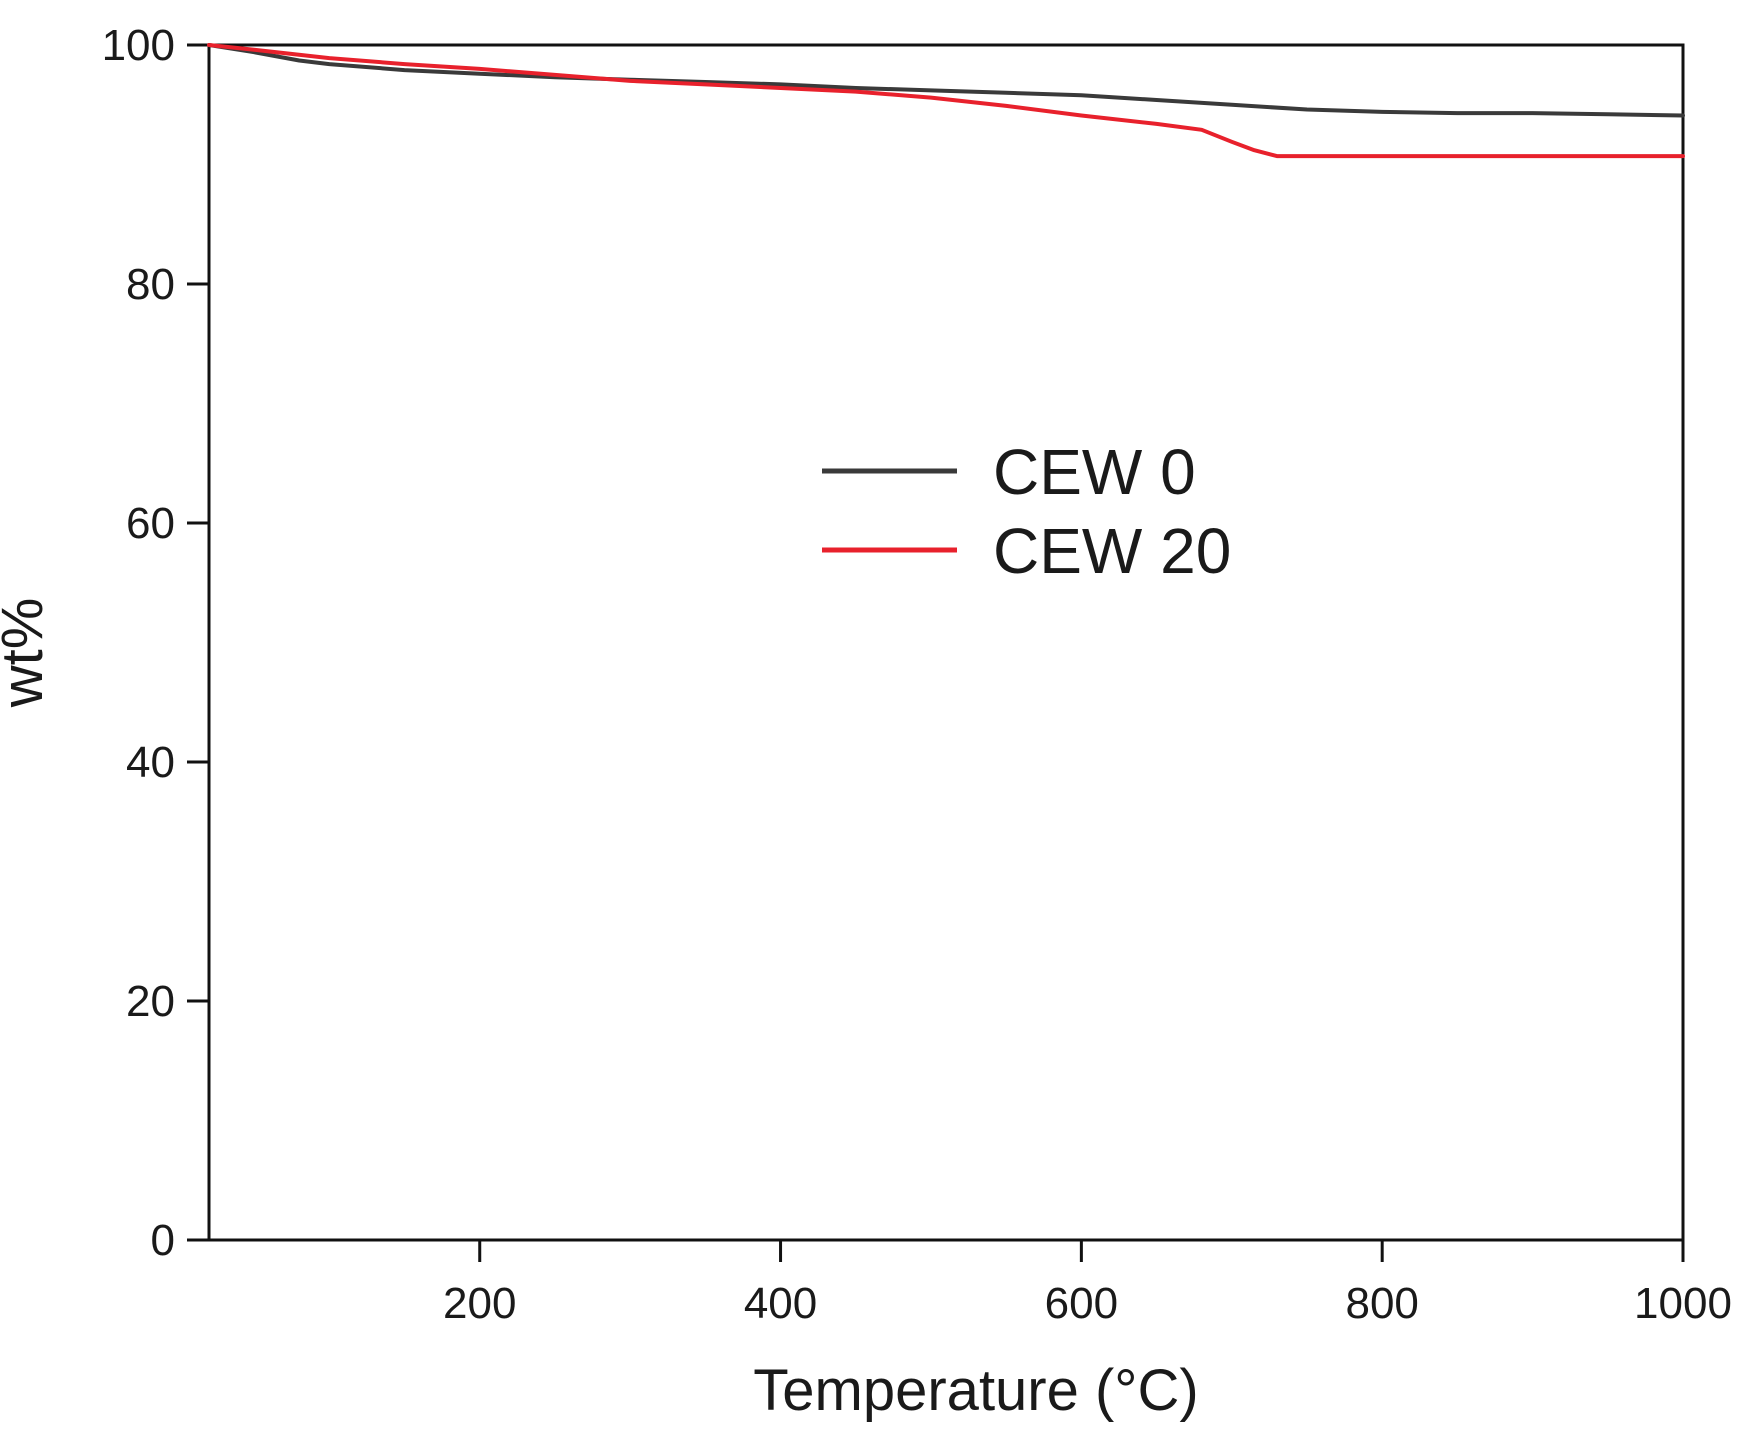  I want to click on x-tick-label: 200, so click(479, 1303).